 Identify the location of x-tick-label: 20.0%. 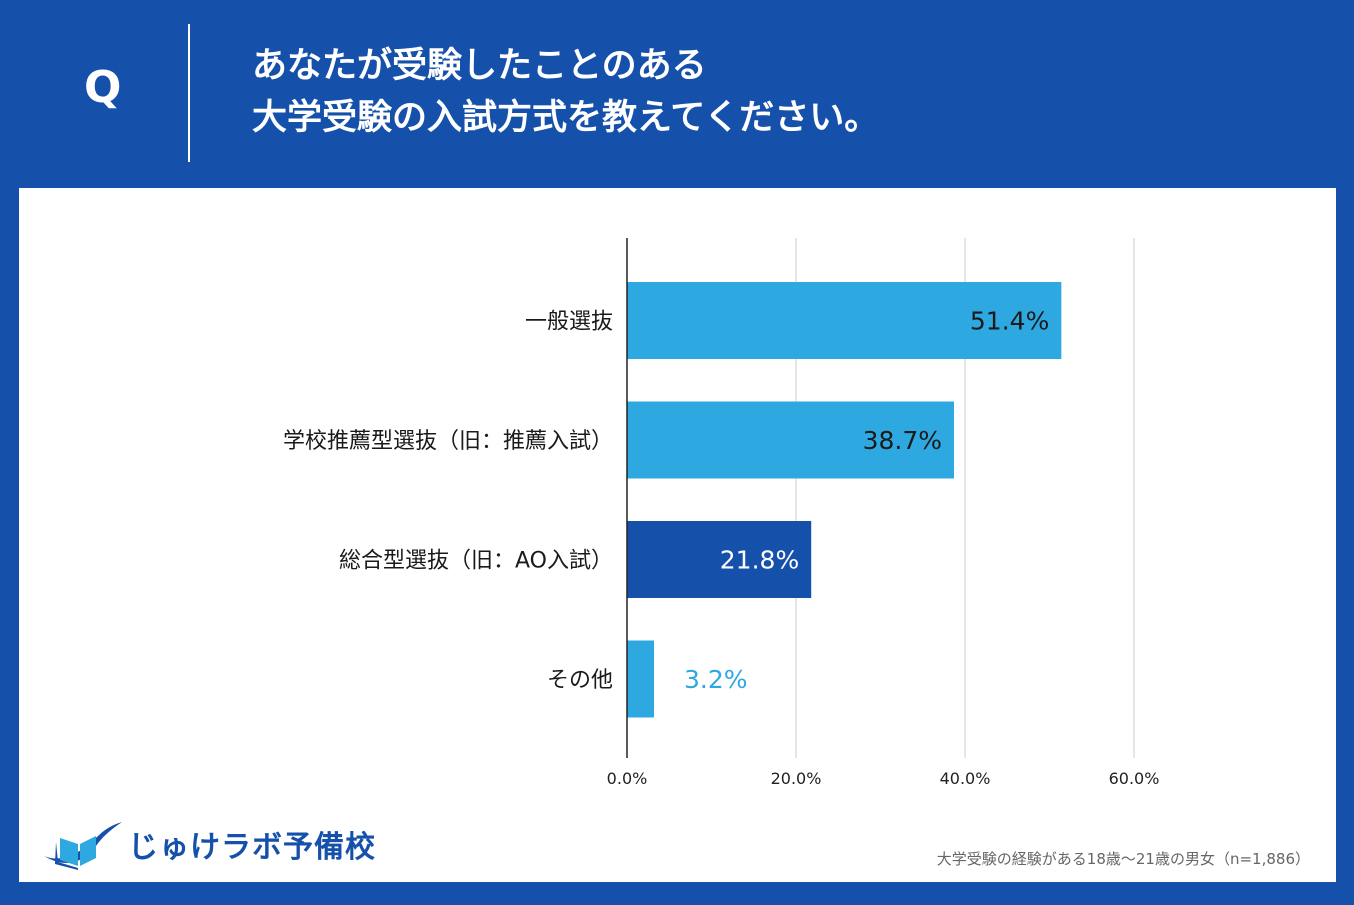
(796, 778).